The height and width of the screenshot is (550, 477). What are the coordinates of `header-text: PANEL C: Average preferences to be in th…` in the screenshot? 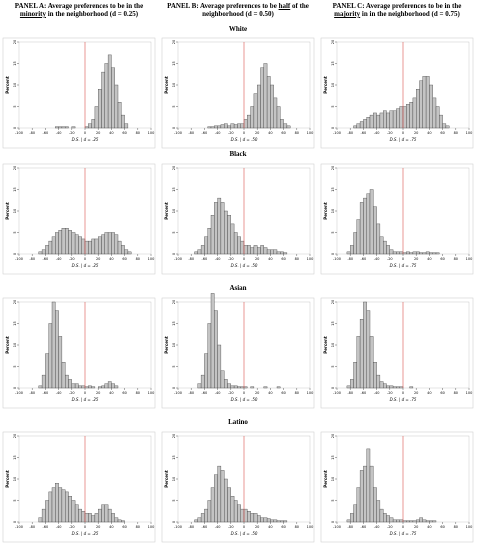 It's located at (397, 6).